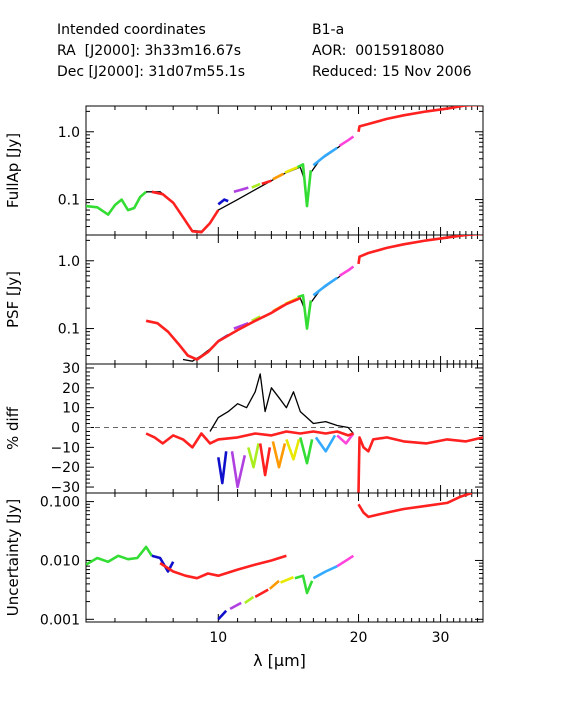 The image size is (566, 708). Describe the element at coordinates (359, 638) in the screenshot. I see `x-tick-label: 20` at that location.